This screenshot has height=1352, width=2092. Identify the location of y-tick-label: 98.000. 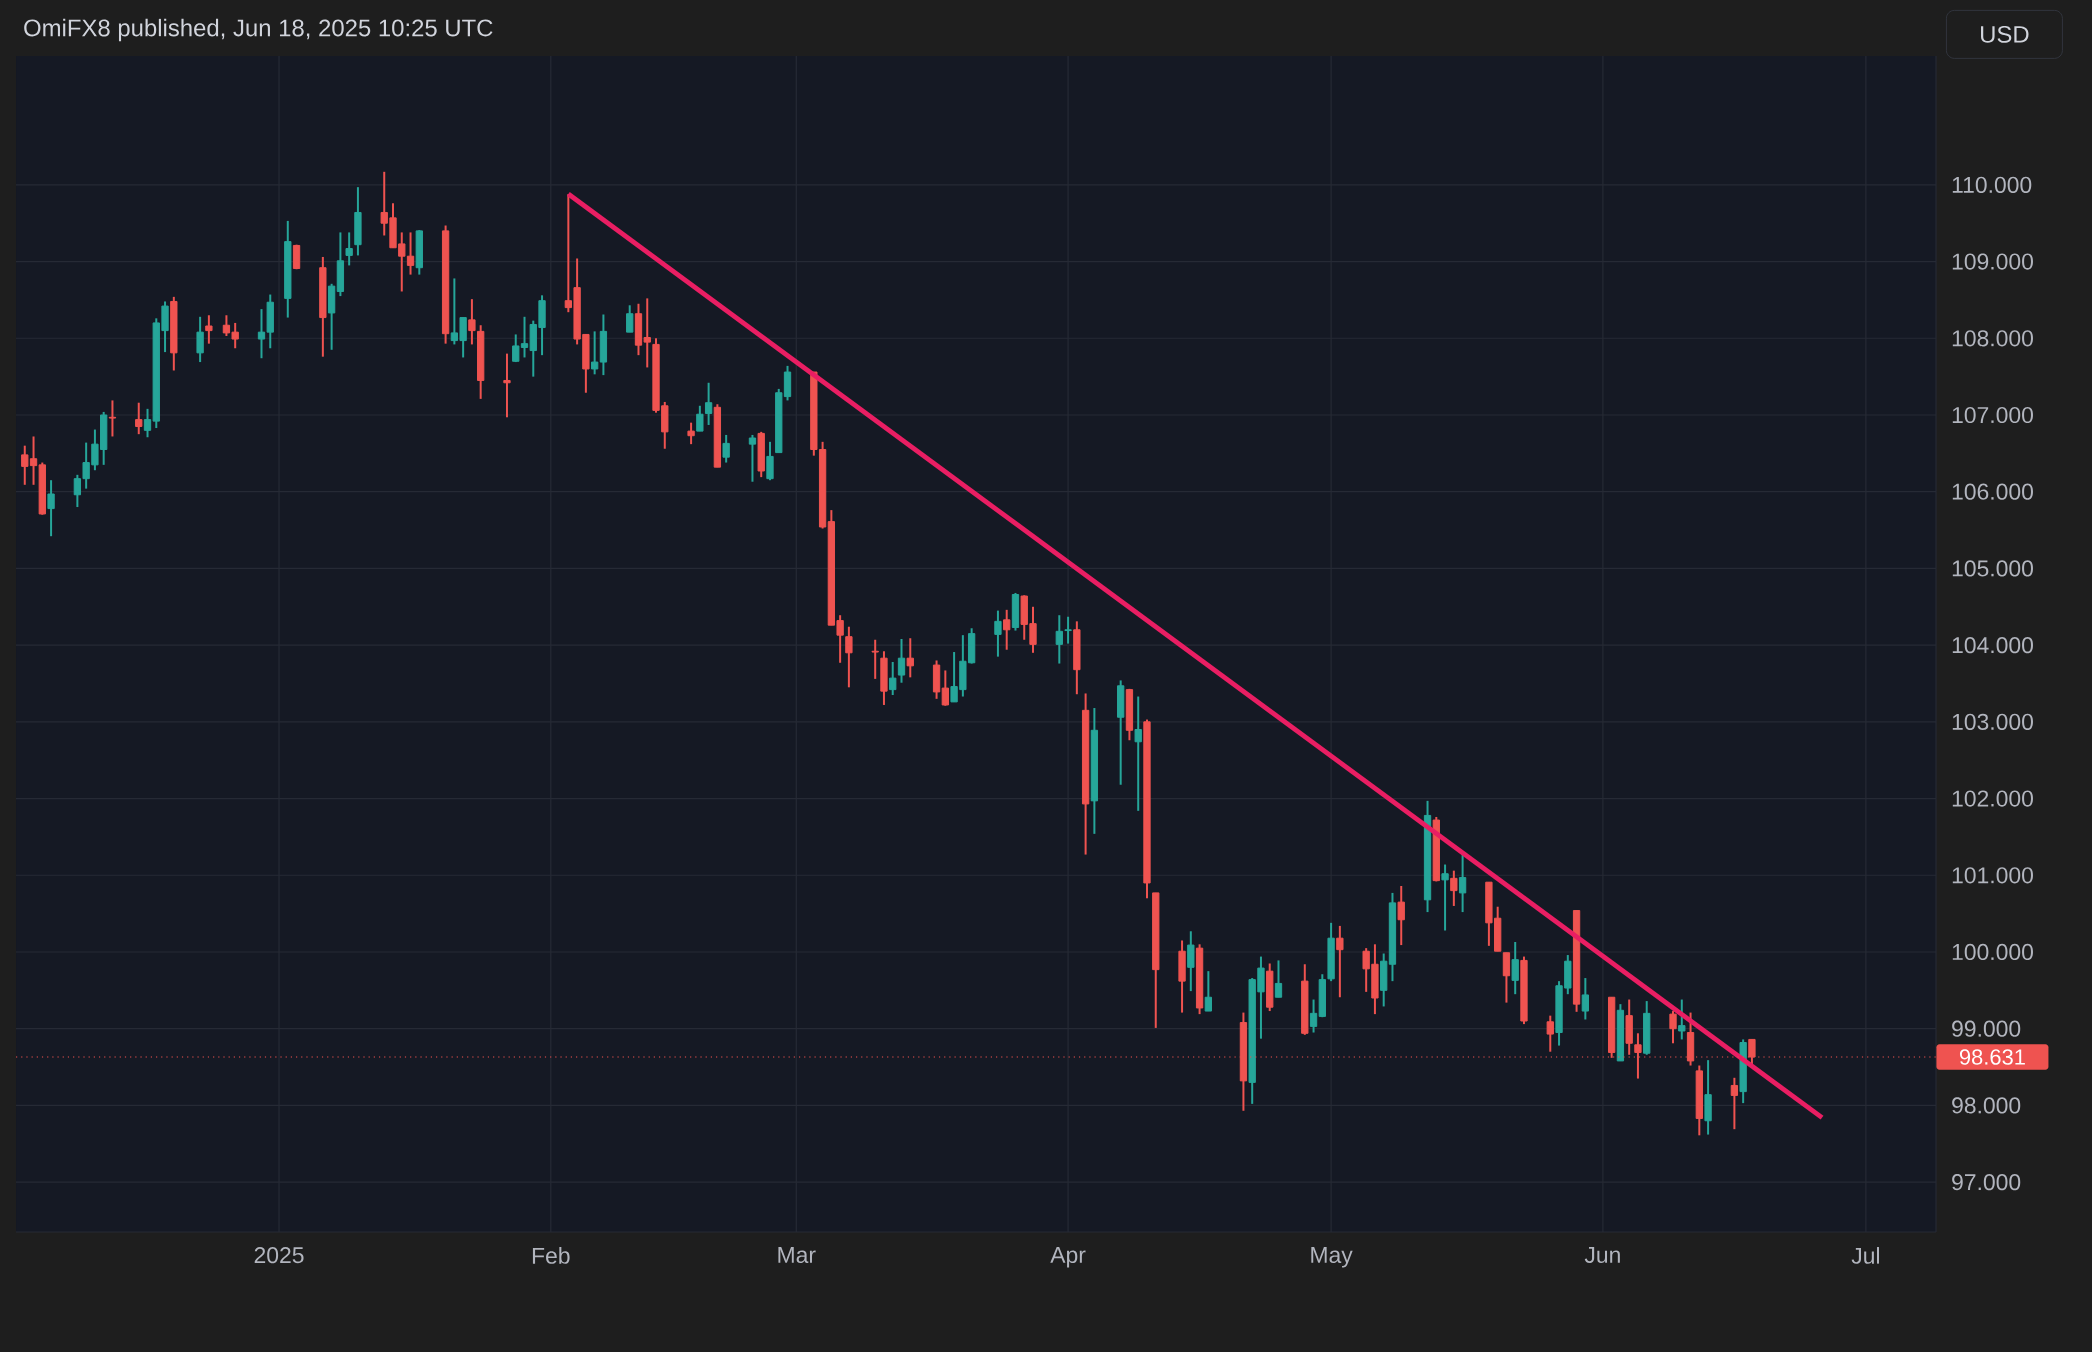
(1986, 1105).